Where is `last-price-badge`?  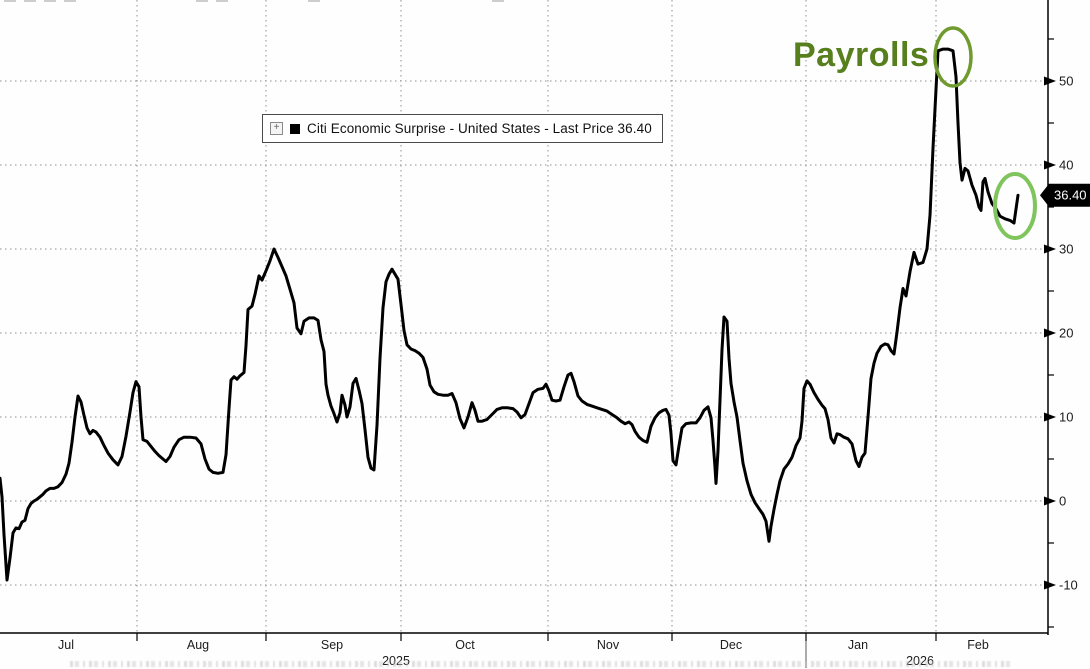 last-price-badge is located at coordinates (1065, 195).